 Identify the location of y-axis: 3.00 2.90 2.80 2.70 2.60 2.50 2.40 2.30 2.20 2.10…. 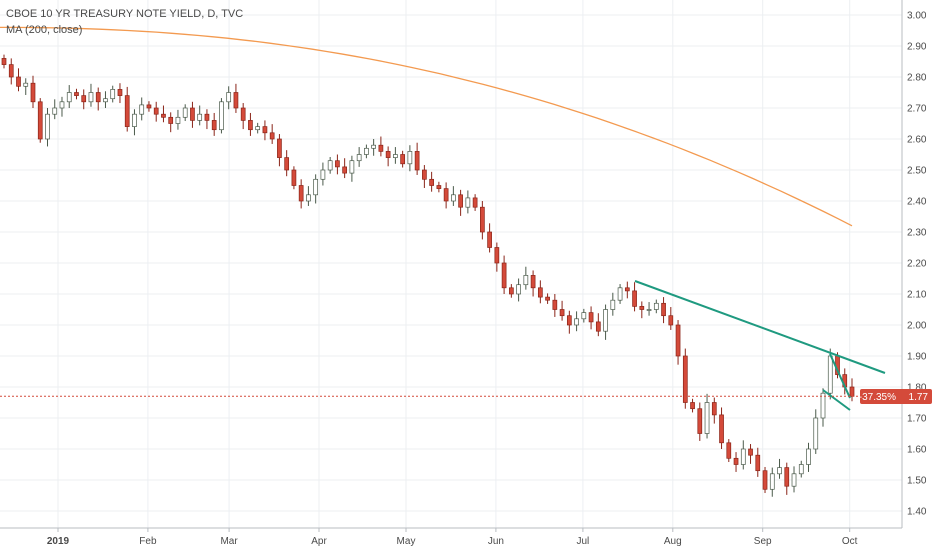
(917, 264).